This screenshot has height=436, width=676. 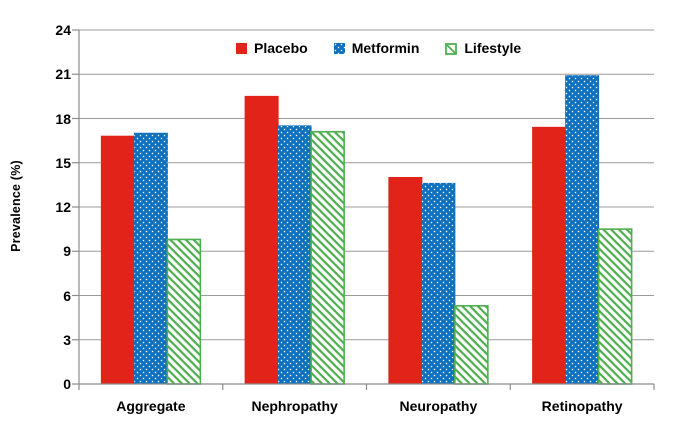 I want to click on legend-item-lifestyle: Lifestyle, so click(x=483, y=48).